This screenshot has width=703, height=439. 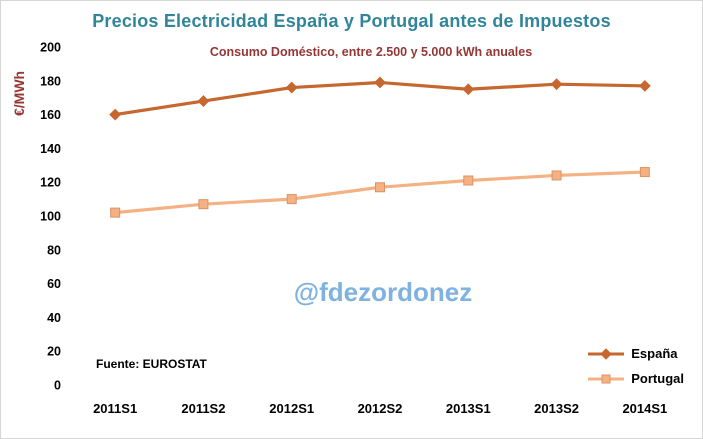 I want to click on y-tick-label: 100, so click(x=50, y=217).